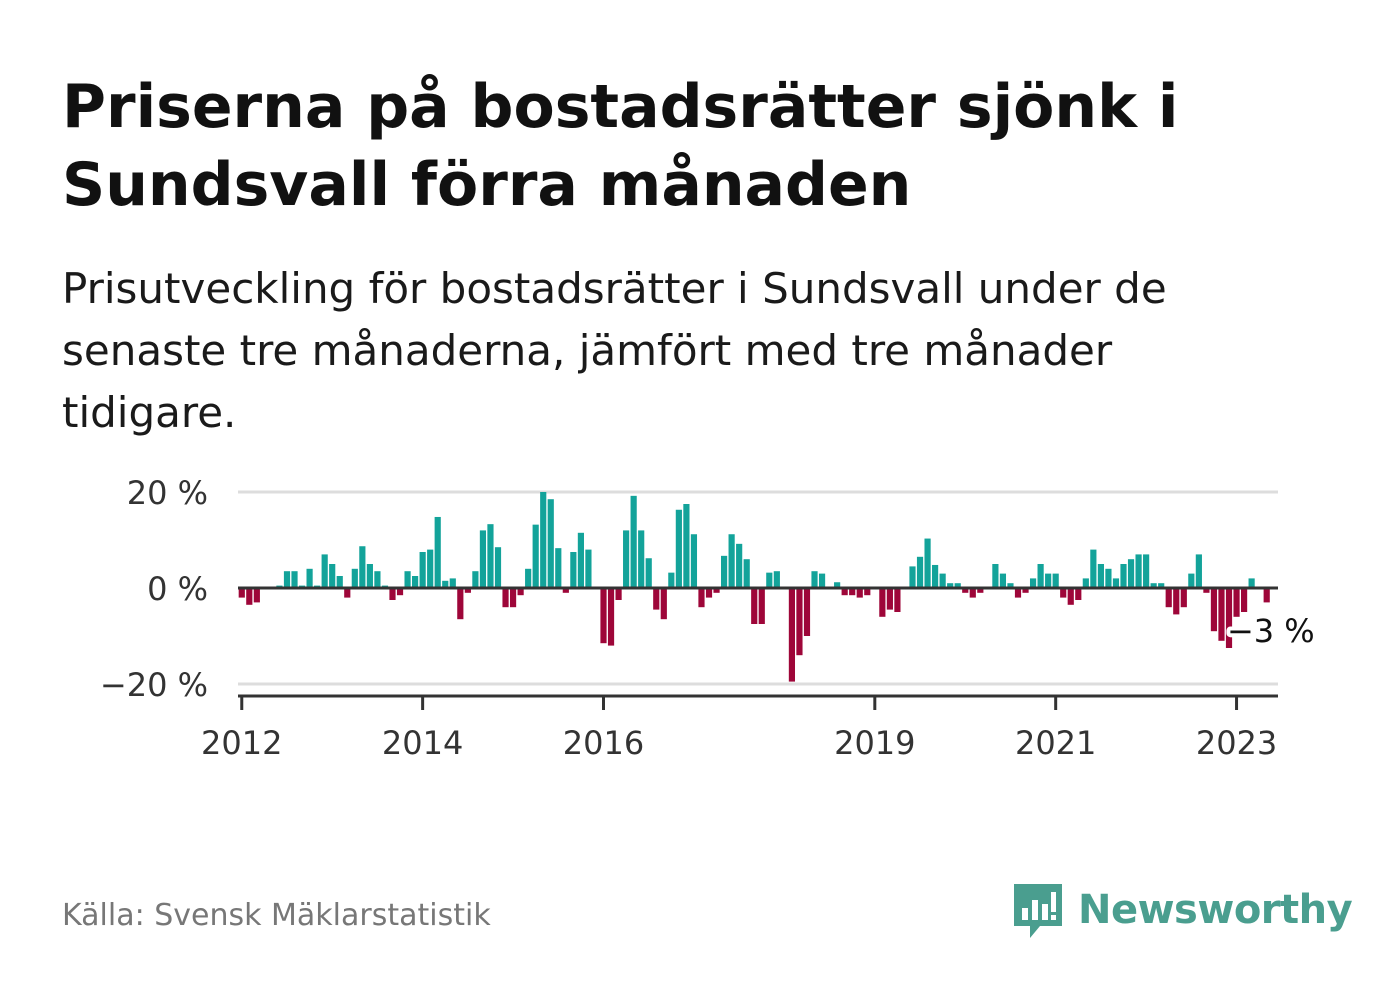  I want to click on y-tick-label: 0 %, so click(177, 589).